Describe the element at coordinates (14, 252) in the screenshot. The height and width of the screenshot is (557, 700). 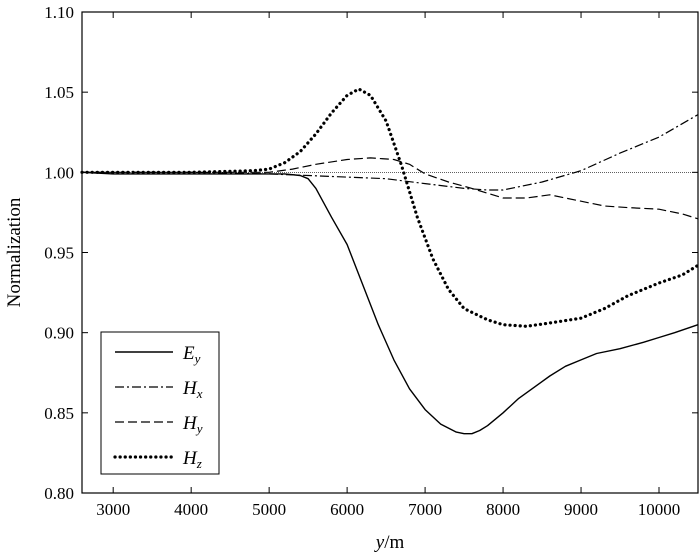
I see `y-axis-label: Normalization` at that location.